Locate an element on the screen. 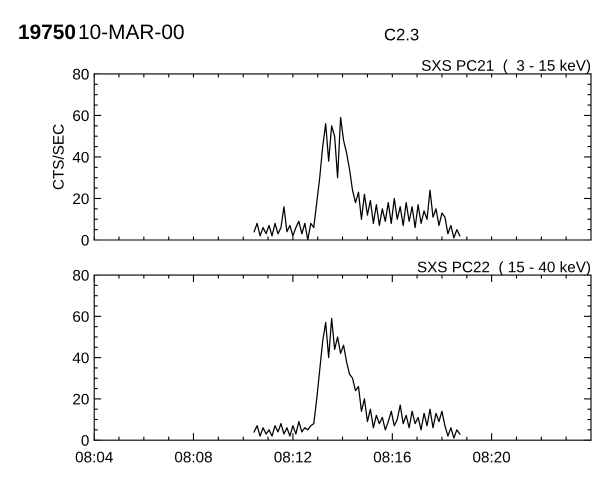 The width and height of the screenshot is (600, 480). text: 19750 is located at coordinates (47, 32).